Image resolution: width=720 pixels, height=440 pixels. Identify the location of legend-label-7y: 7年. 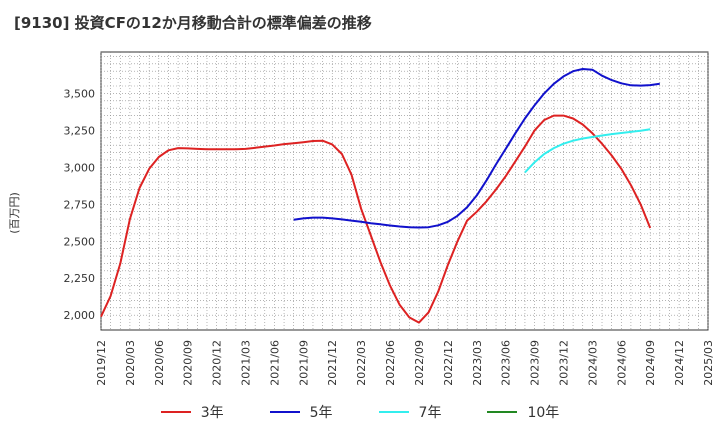
(430, 413).